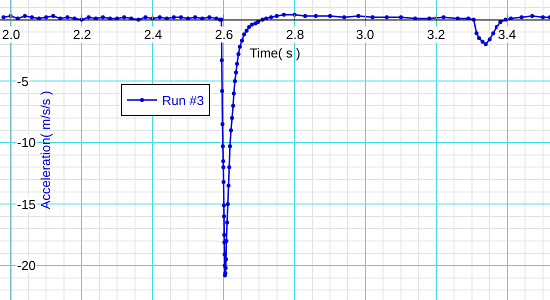 The height and width of the screenshot is (300, 550). I want to click on y-axis-title: Acceleration( m/s/s ), so click(46, 150).